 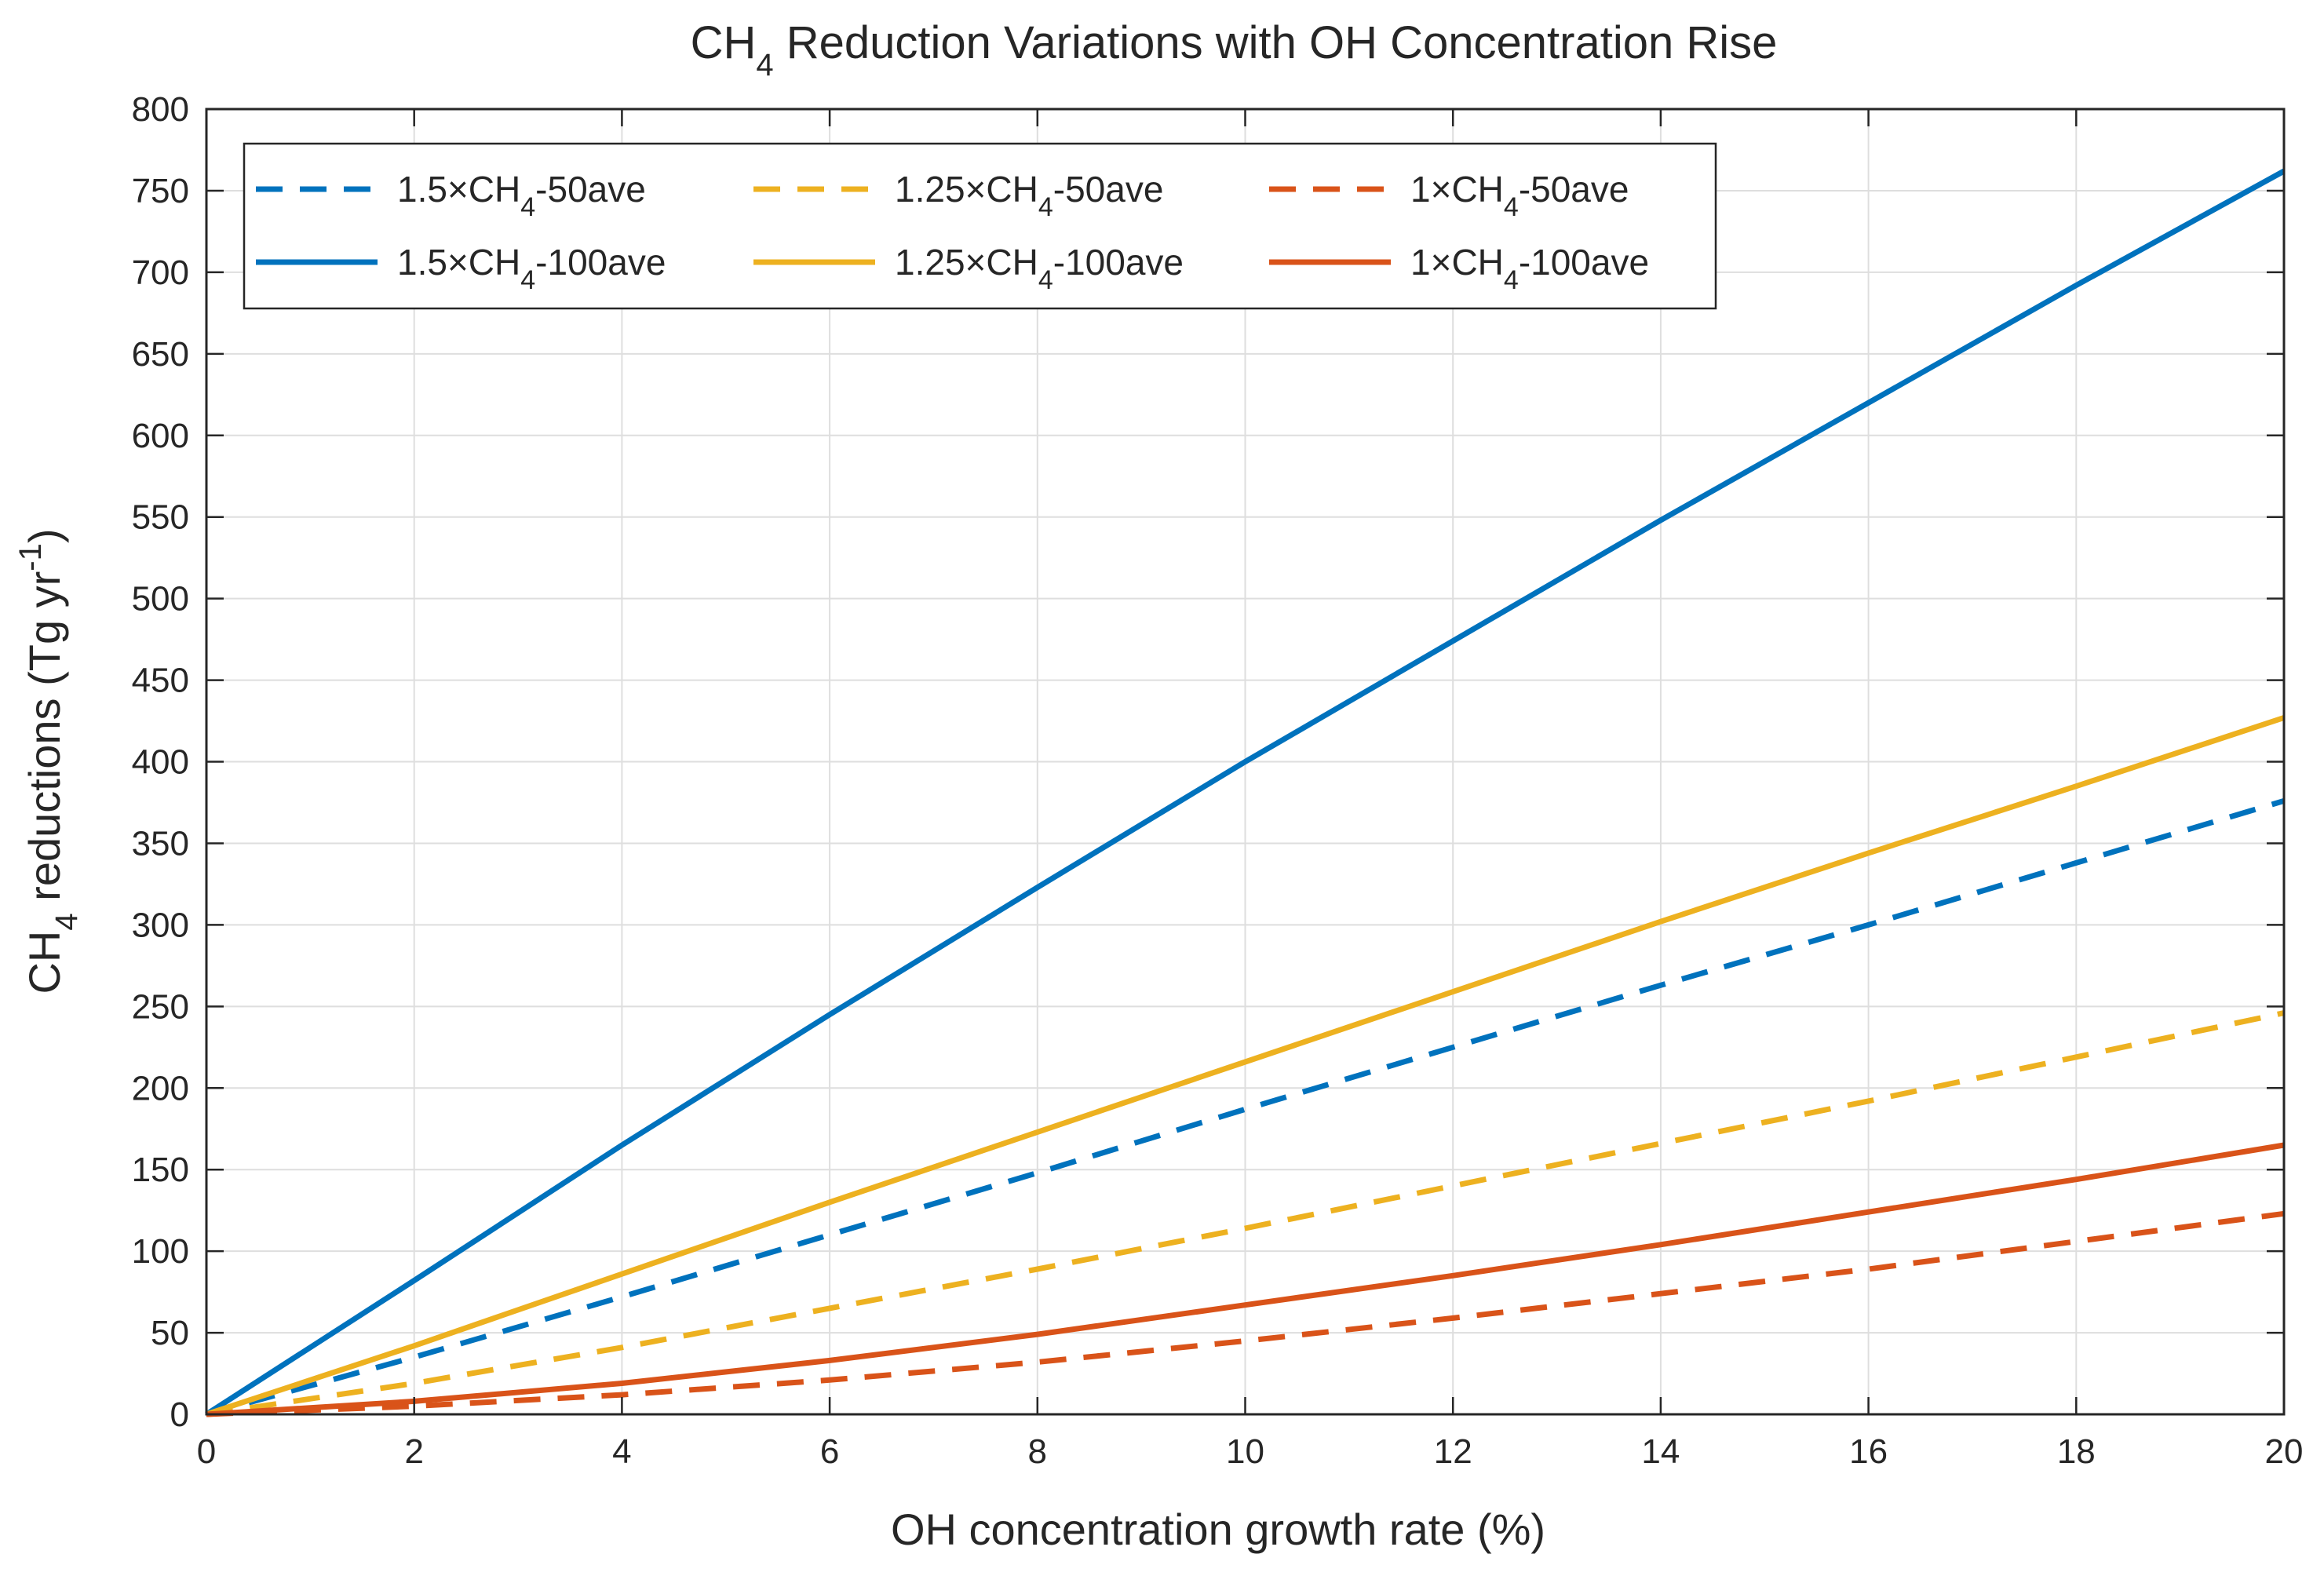 What do you see at coordinates (1660, 1451) in the screenshot?
I see `x-tick-label: 14` at bounding box center [1660, 1451].